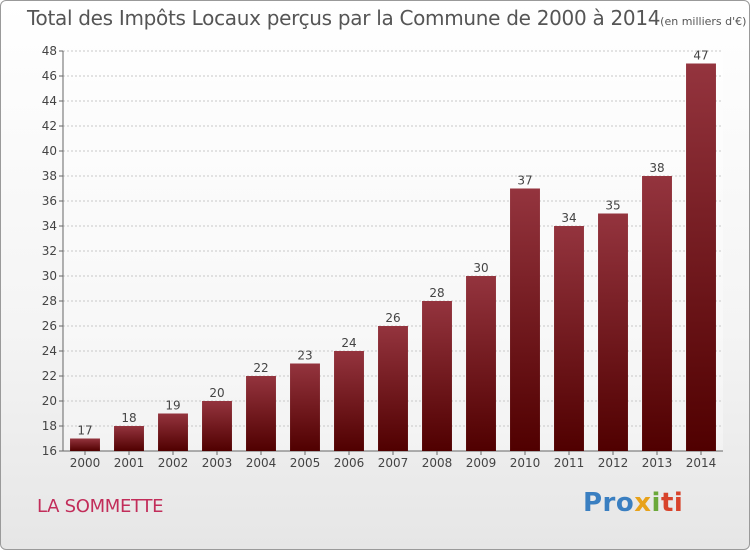 The image size is (750, 550). Describe the element at coordinates (703, 21) in the screenshot. I see `chart-unit: (en milliers d'€)` at that location.